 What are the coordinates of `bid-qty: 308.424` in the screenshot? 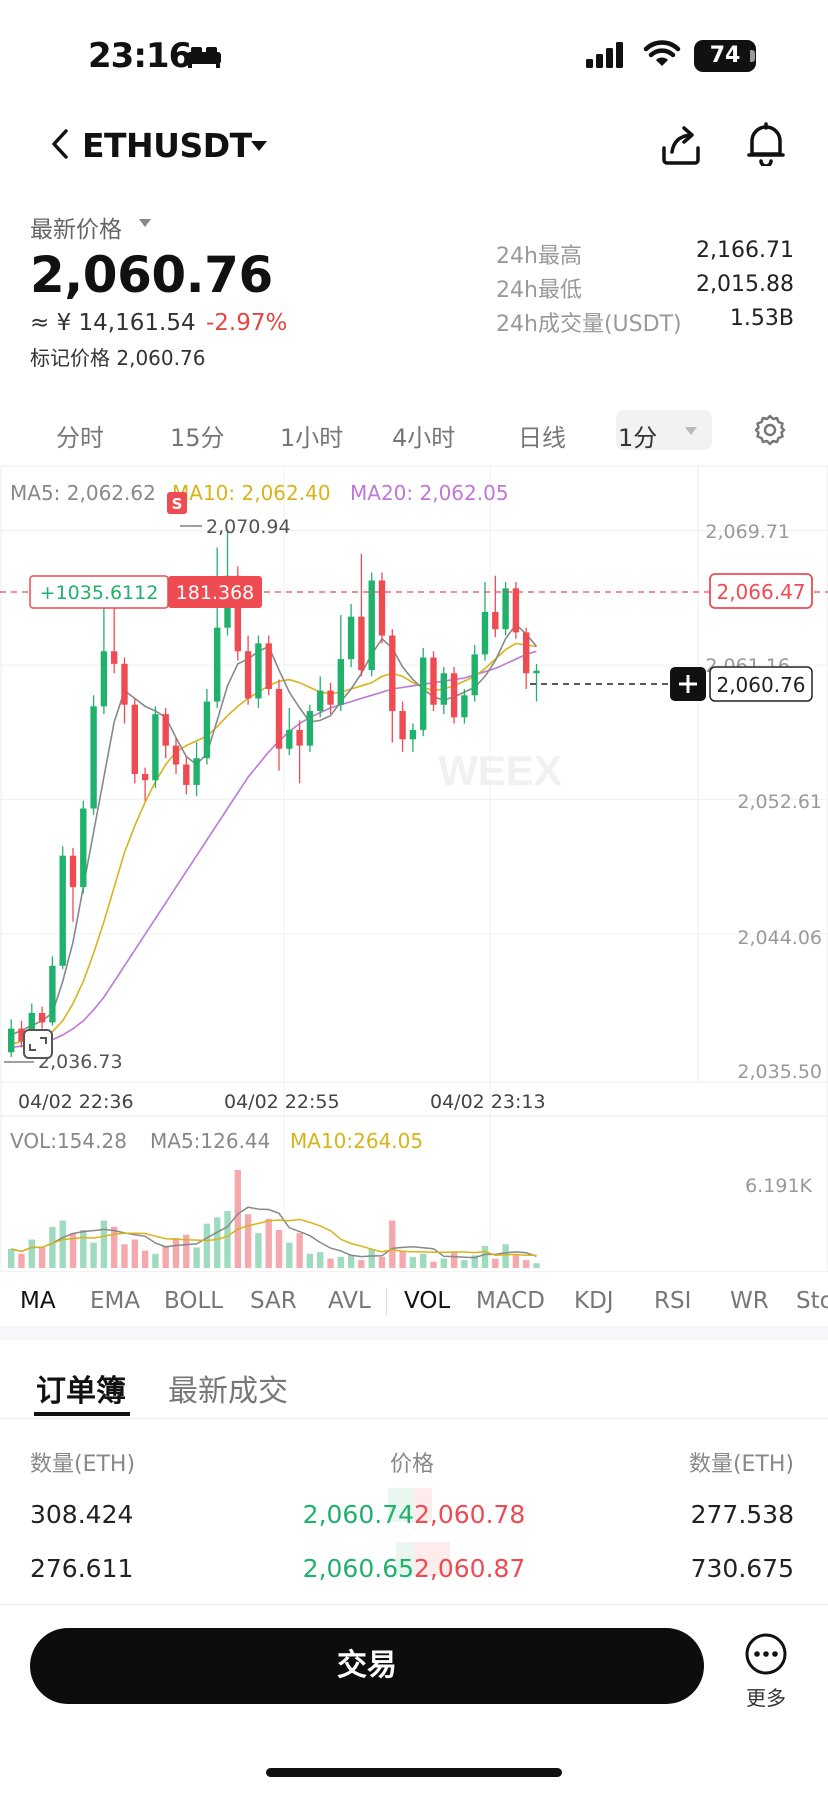 It's located at (82, 1514).